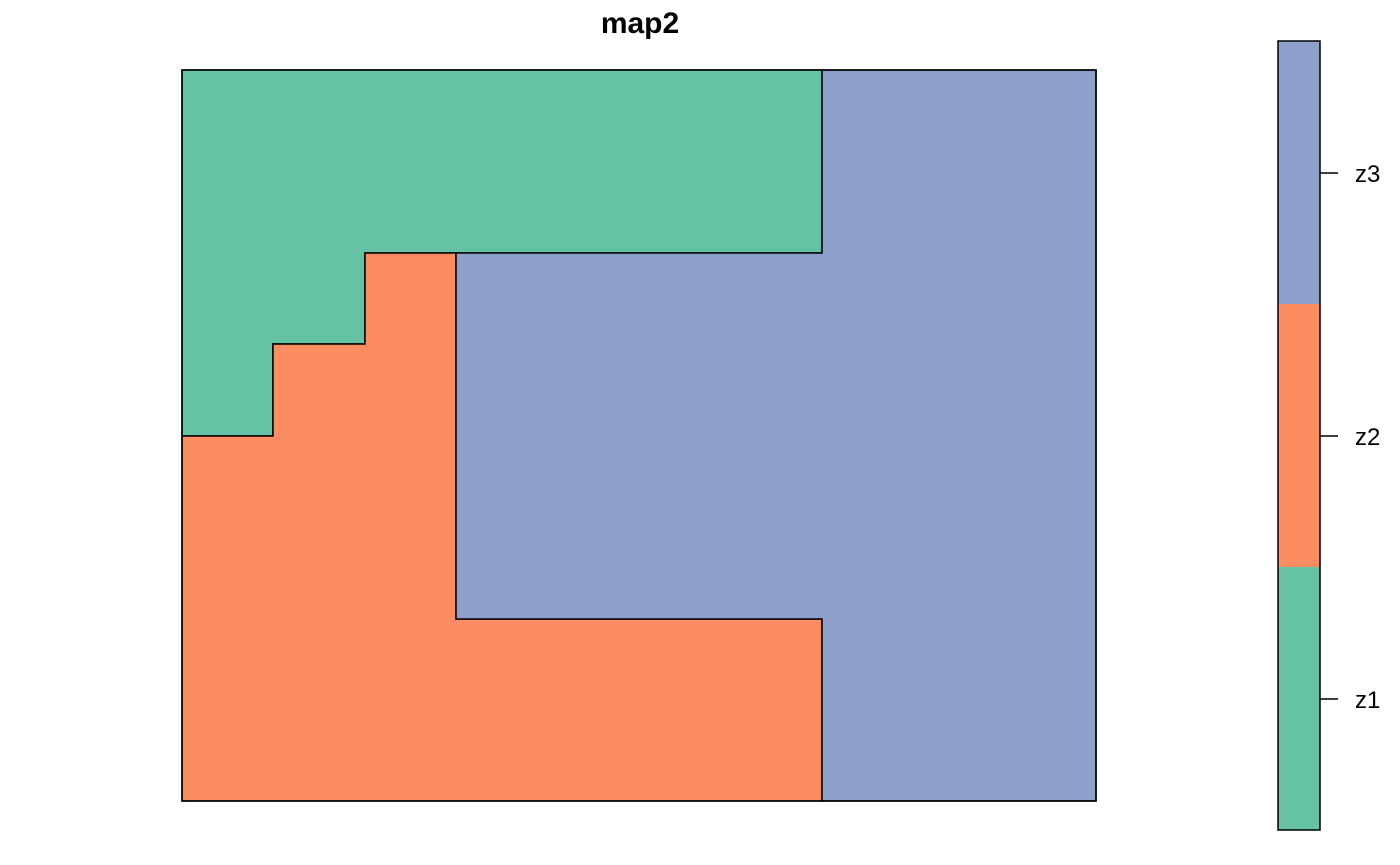 This screenshot has height=865, width=1400. What do you see at coordinates (1367, 700) in the screenshot?
I see `legend-label-z1: z1` at bounding box center [1367, 700].